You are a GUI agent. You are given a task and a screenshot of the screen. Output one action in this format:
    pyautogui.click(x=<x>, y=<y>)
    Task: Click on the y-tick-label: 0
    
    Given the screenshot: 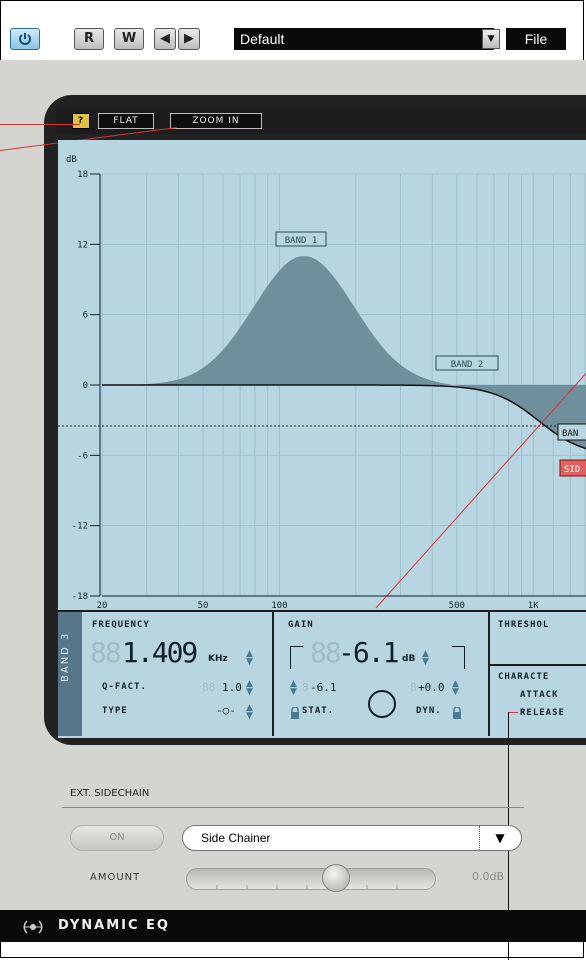 What is the action you would take?
    pyautogui.click(x=85, y=386)
    